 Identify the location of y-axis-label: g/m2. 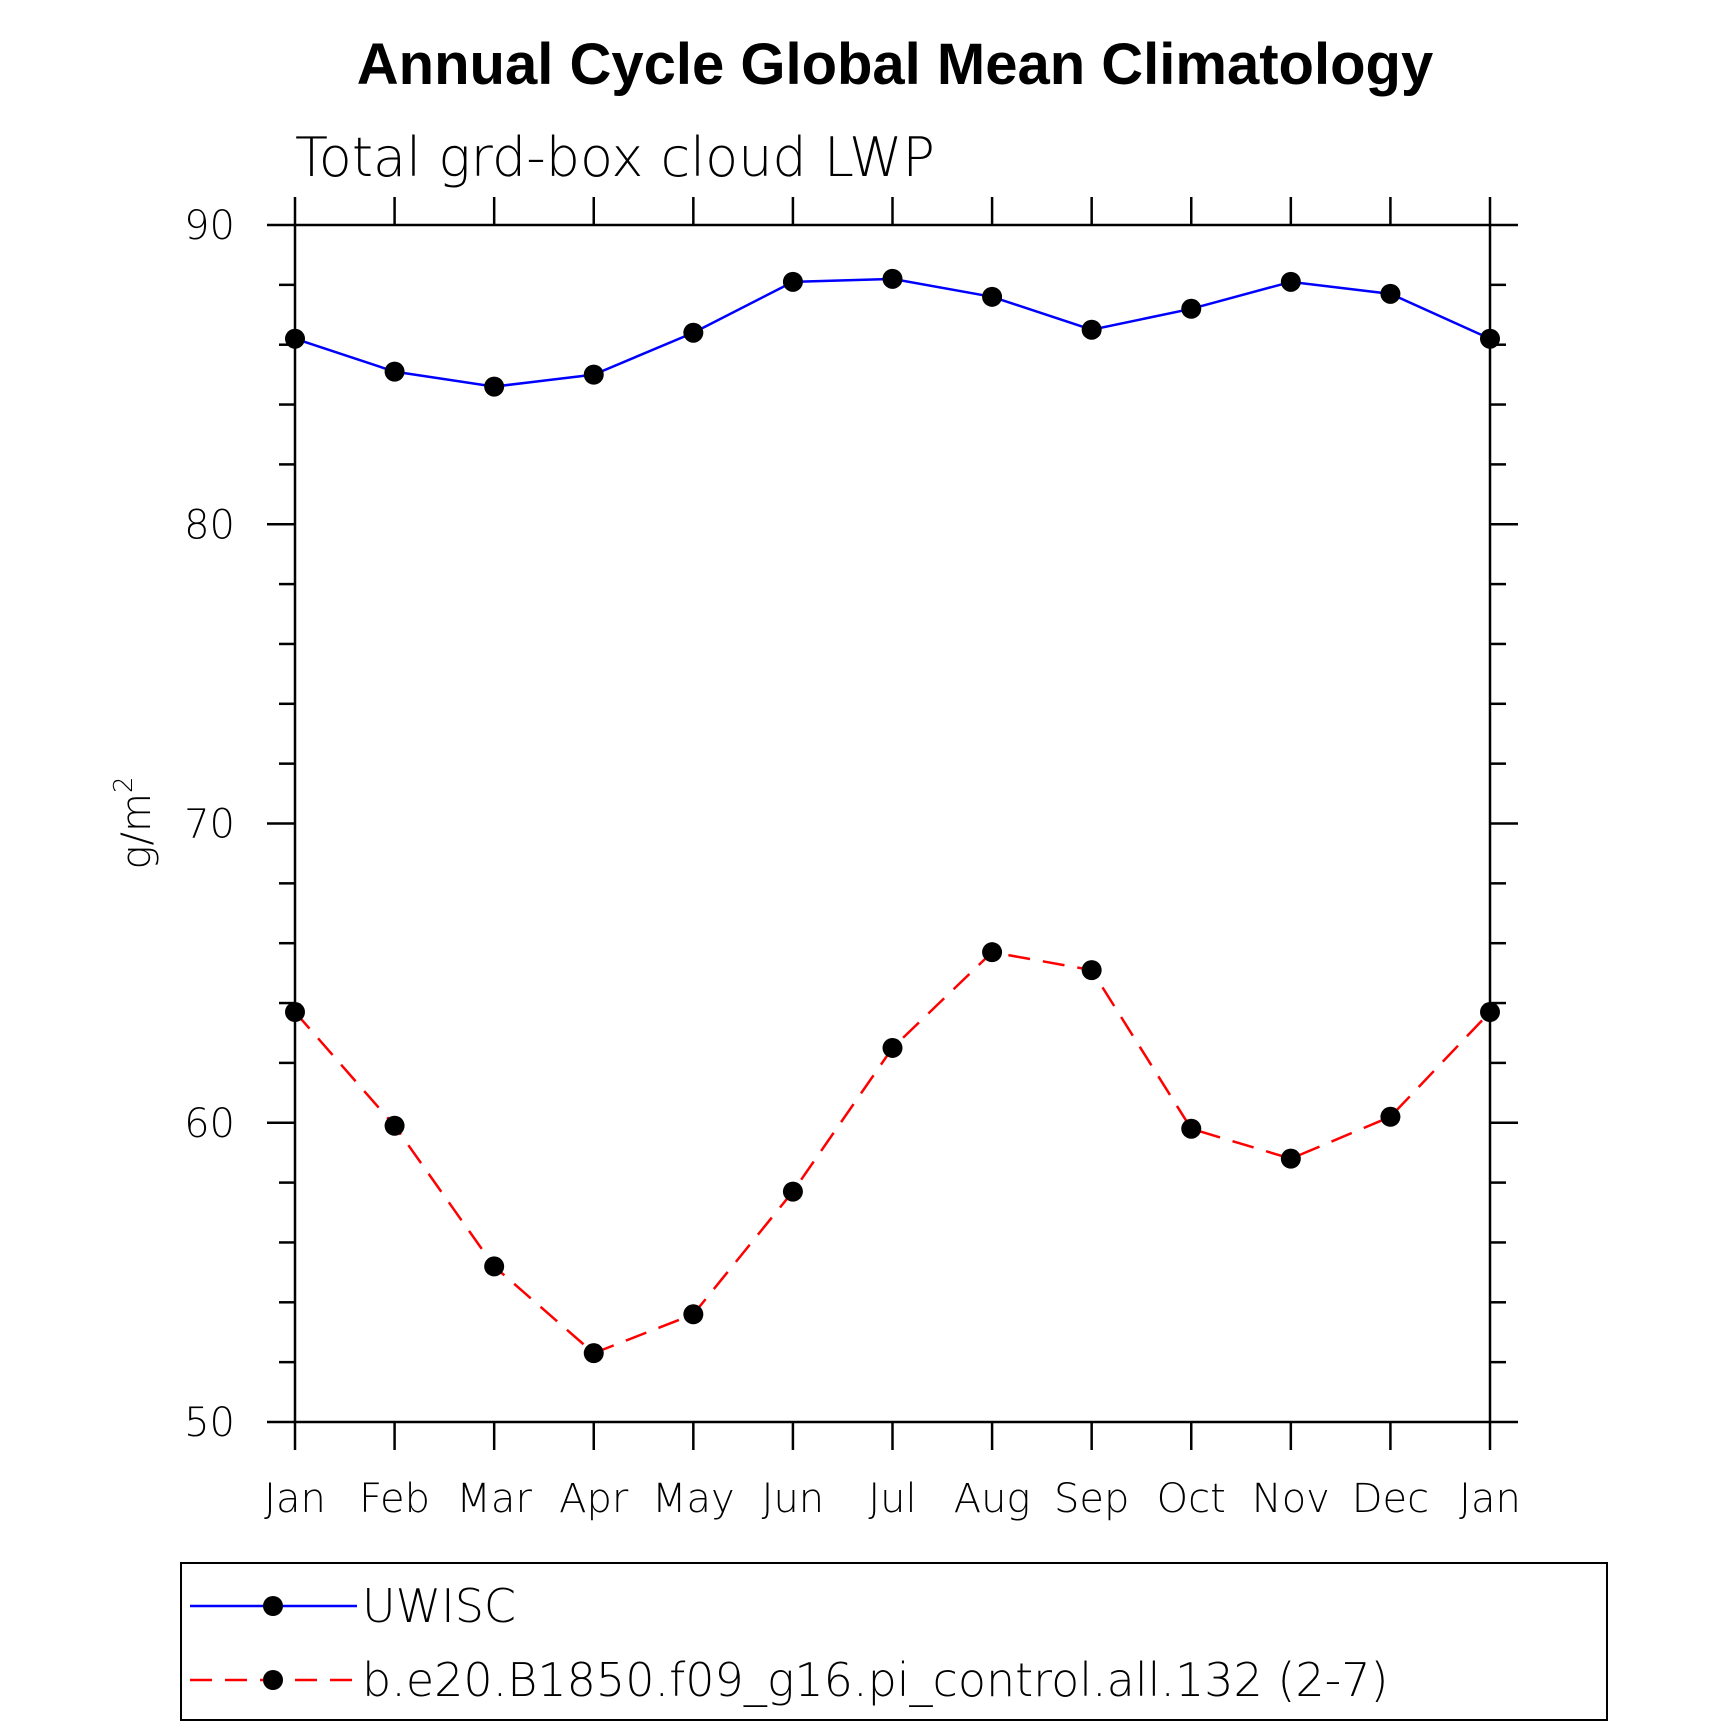
(134, 823).